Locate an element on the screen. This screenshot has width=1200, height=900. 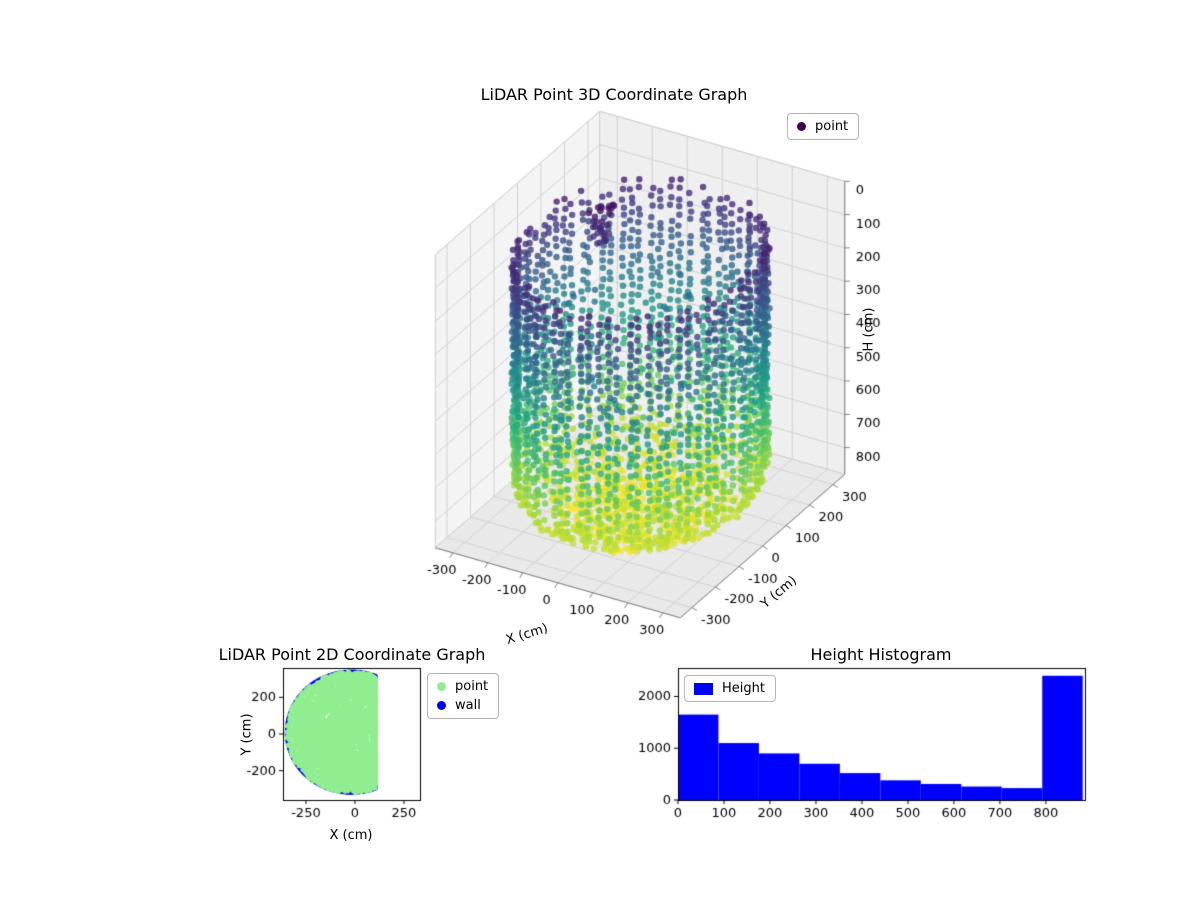
plot2d-legend-item-wall: wall is located at coordinates (462, 705).